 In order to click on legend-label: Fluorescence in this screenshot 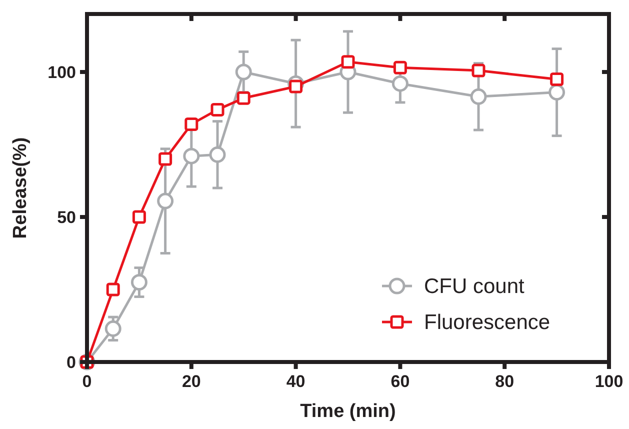, I will do `click(487, 322)`.